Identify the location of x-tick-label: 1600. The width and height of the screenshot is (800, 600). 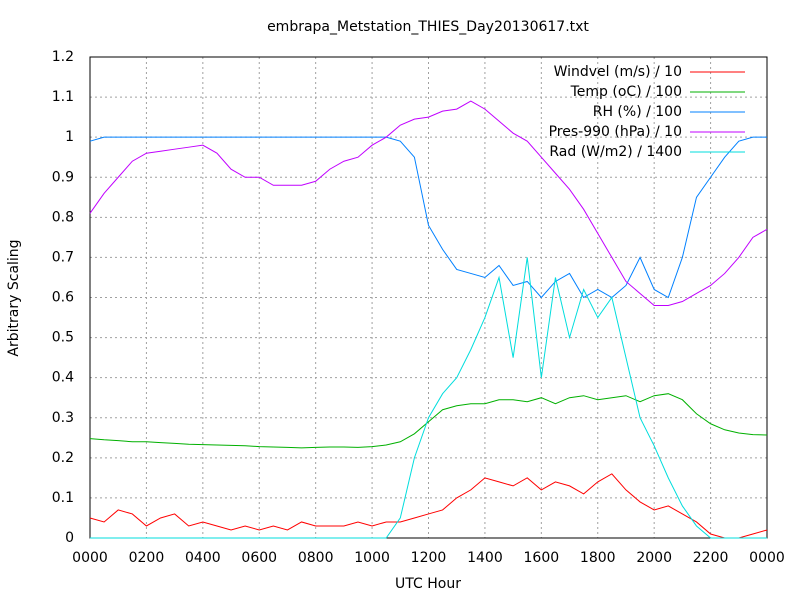
(542, 558).